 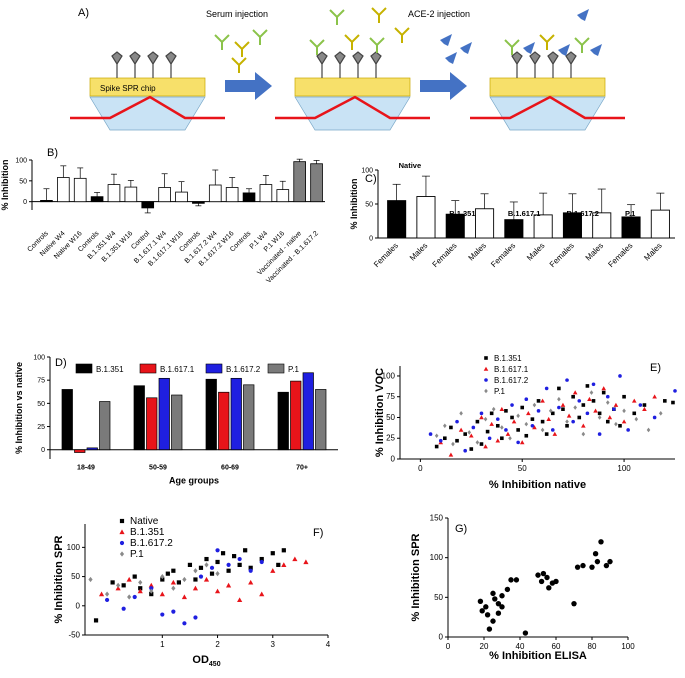 I want to click on f-x-axis-title: OD450, so click(x=206, y=661).